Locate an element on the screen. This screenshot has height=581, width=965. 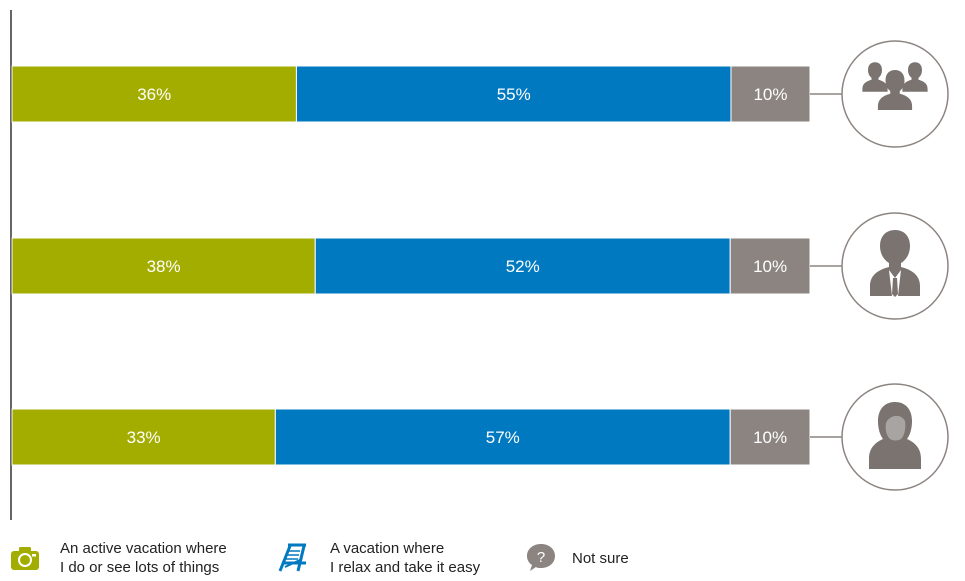
question-bubble-icon: ? is located at coordinates (541, 557).